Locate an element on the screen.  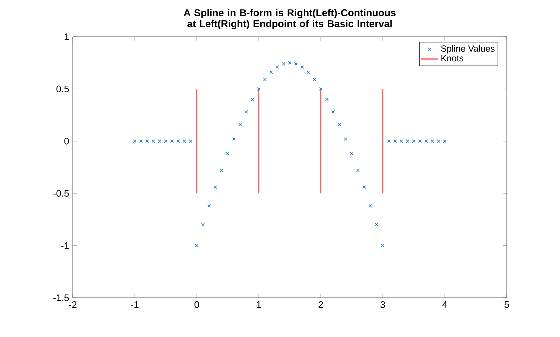
y-tick-label: -1.5 is located at coordinates (62, 298).